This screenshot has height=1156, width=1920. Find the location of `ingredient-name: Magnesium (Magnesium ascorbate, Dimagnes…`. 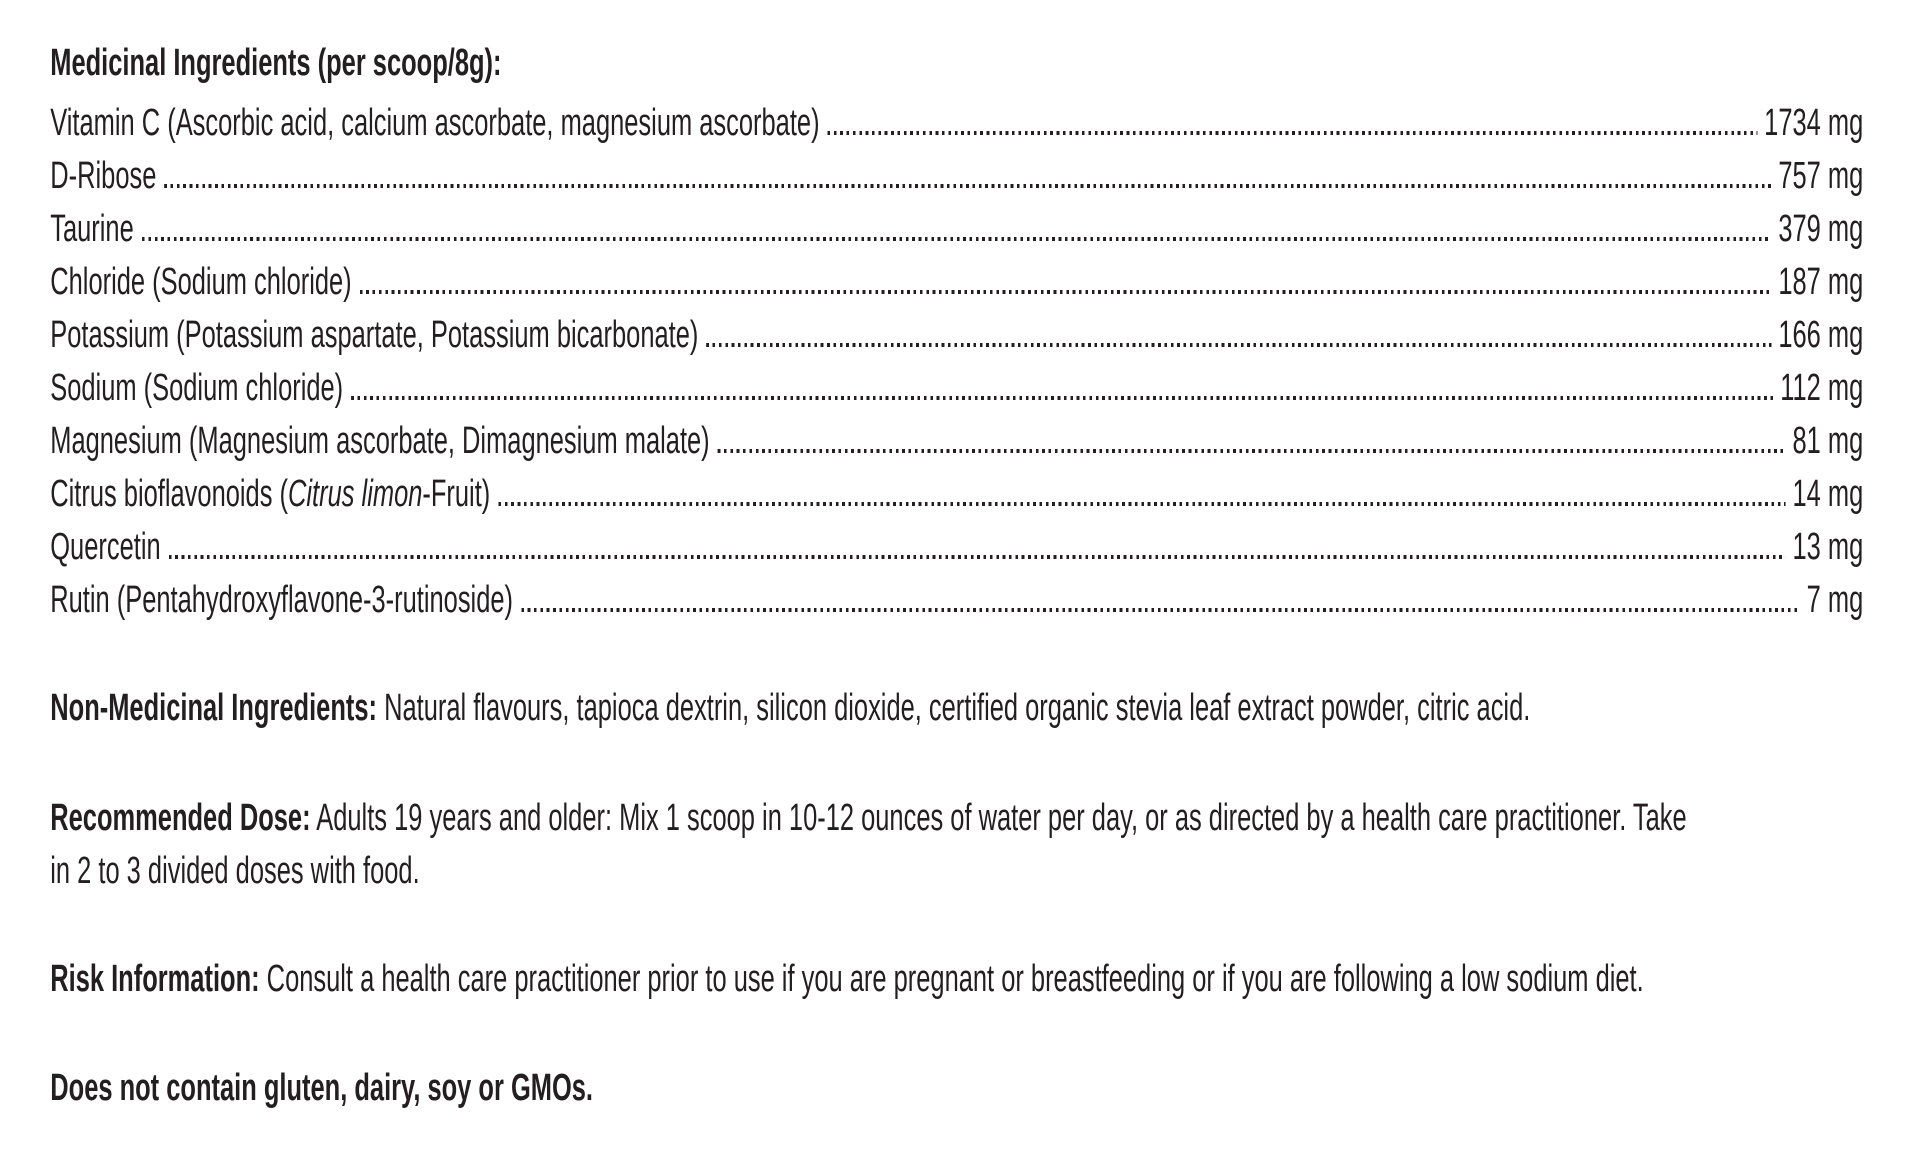

ingredient-name: Magnesium (Magnesium ascorbate, Dimagnes… is located at coordinates (380, 441).